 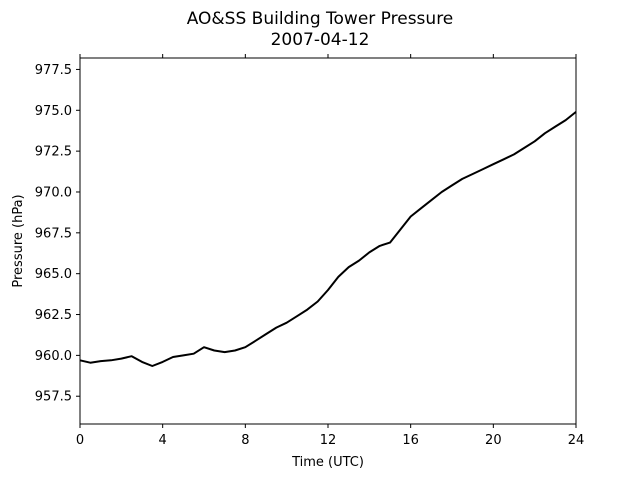 What do you see at coordinates (327, 462) in the screenshot?
I see `x-axis-label: Time (UTC)` at bounding box center [327, 462].